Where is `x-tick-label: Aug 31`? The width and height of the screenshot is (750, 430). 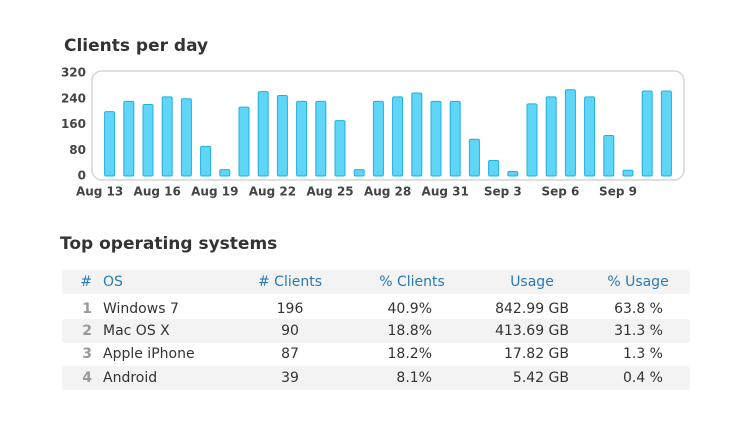 x-tick-label: Aug 31 is located at coordinates (445, 192).